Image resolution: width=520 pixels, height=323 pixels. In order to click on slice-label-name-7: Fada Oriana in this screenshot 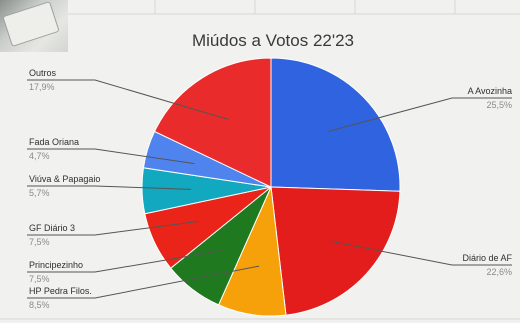, I will do `click(54, 142)`.